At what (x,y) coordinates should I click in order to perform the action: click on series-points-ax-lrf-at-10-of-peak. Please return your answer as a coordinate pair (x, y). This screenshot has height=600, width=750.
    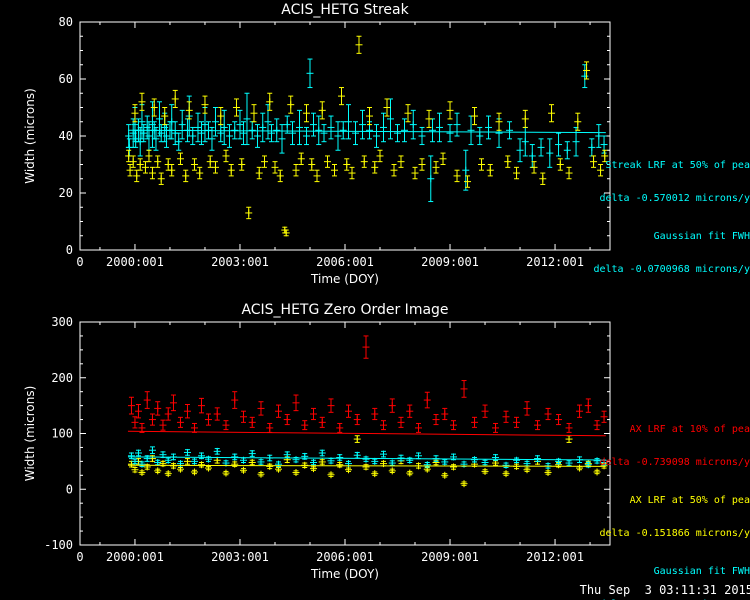
    Looking at the image, I should click on (367, 384).